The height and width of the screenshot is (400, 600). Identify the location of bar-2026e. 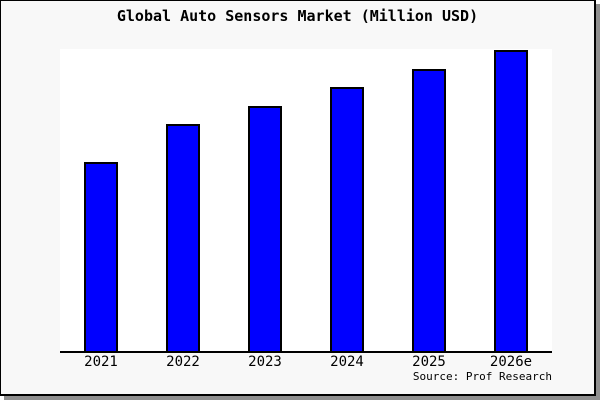
(511, 200).